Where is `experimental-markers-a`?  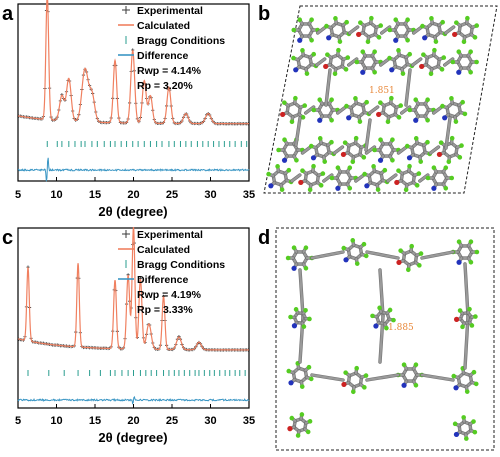 experimental-markers-a is located at coordinates (133, 67).